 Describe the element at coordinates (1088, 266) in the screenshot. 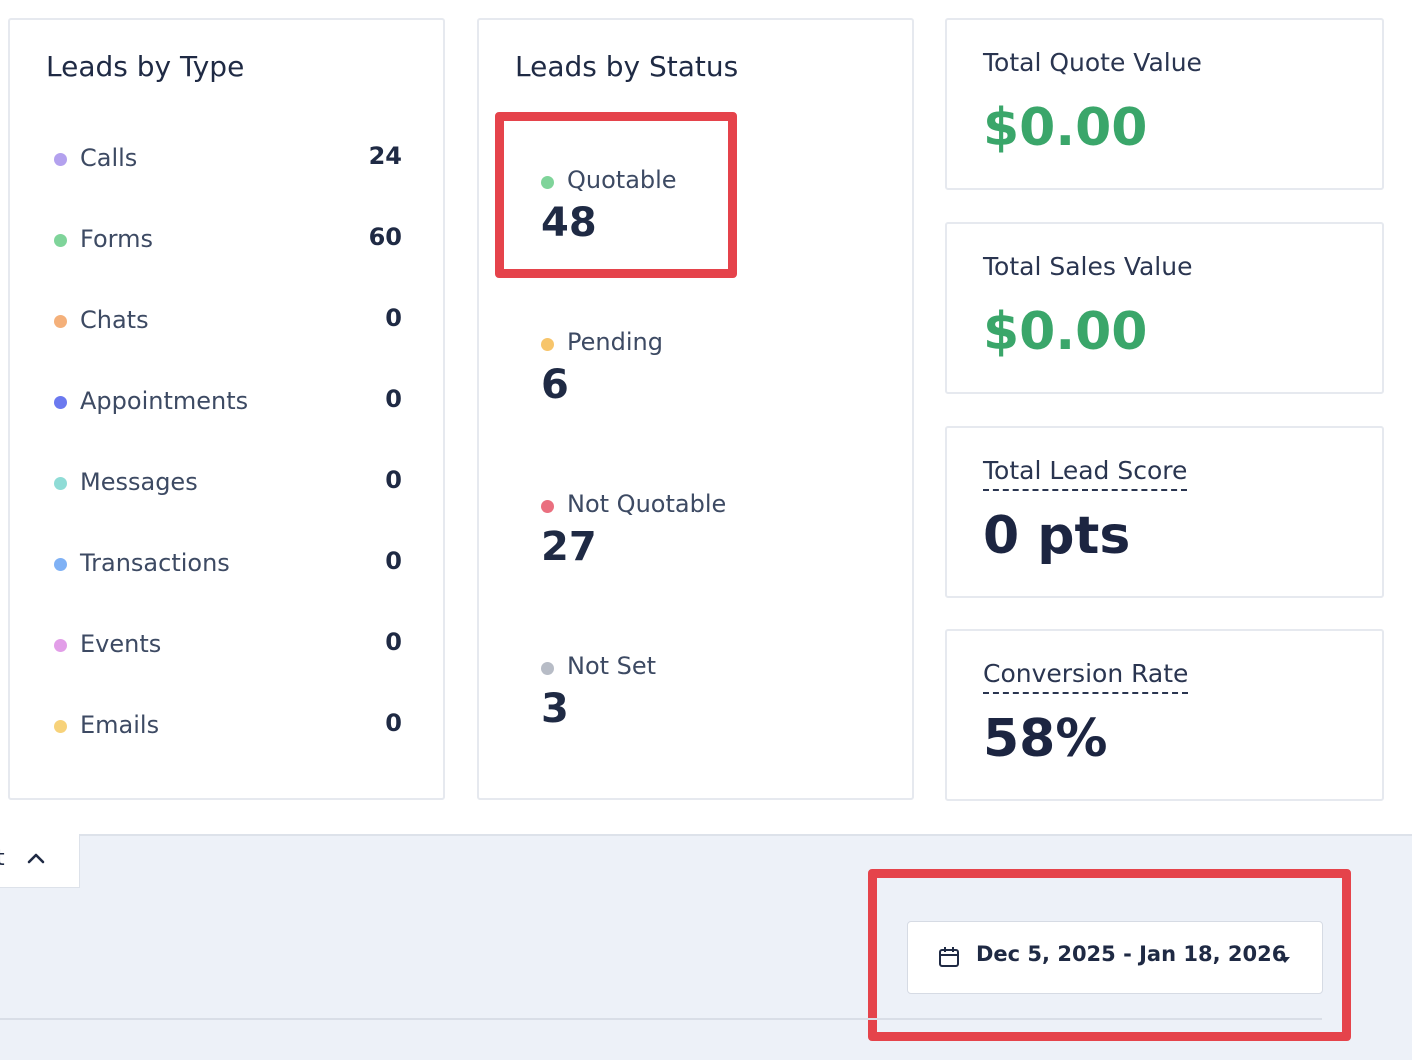

I see `total-sales-value-label: Total Sales Value` at that location.